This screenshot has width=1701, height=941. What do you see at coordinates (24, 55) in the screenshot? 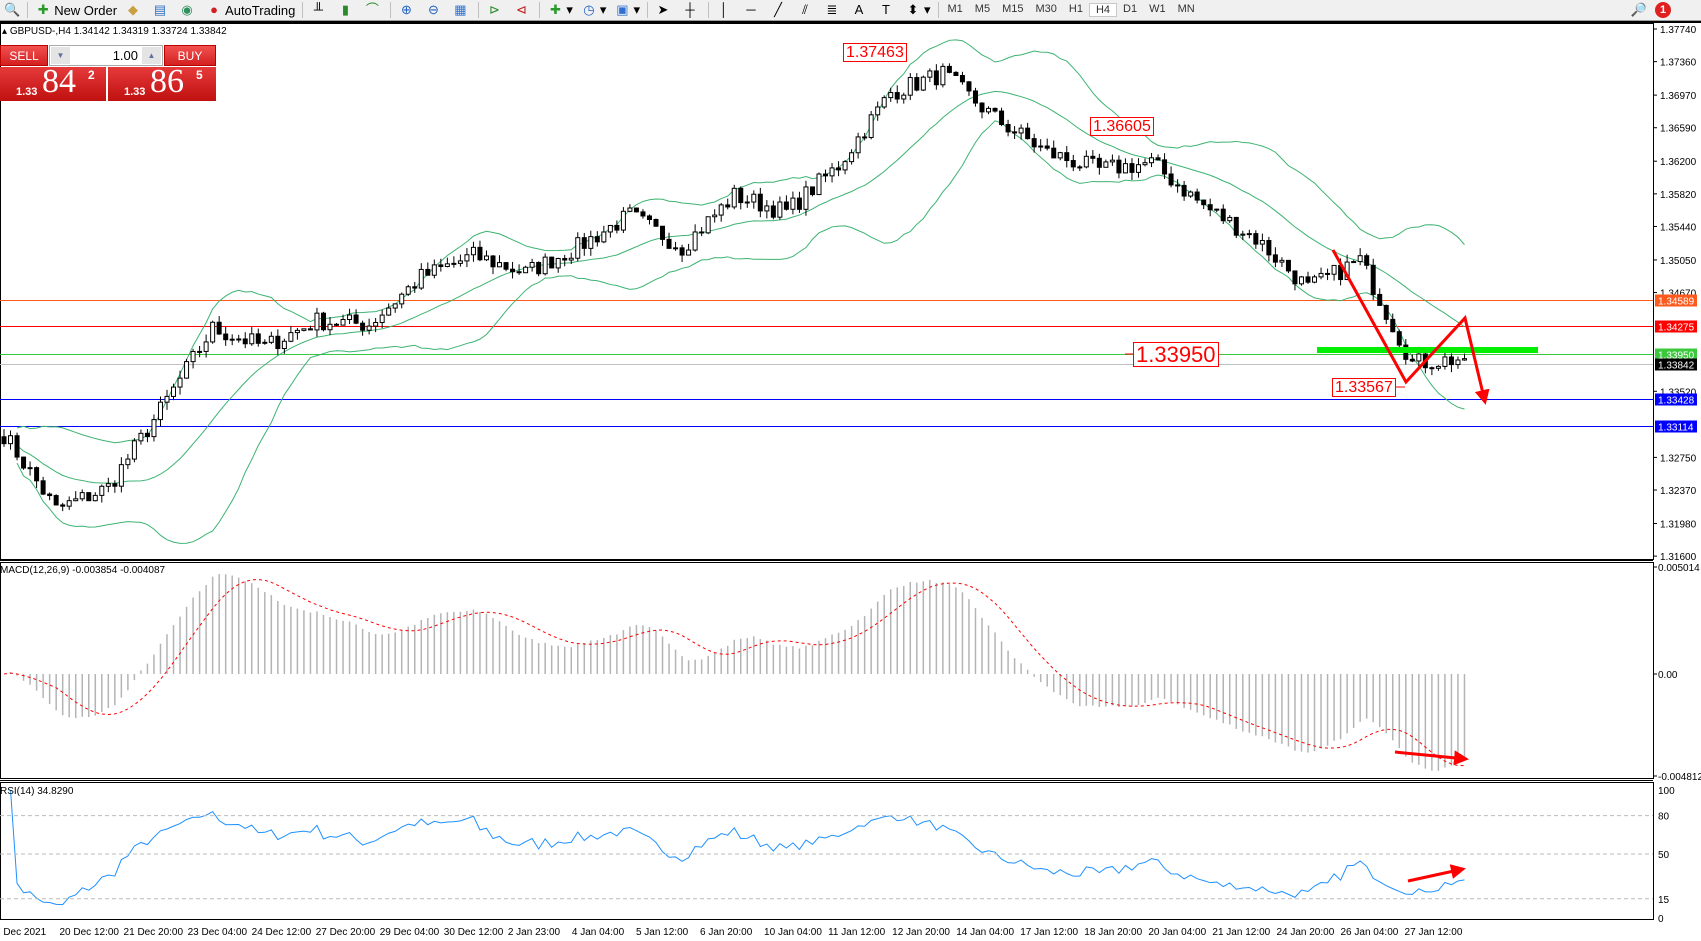
I see `sell-button: SELL` at bounding box center [24, 55].